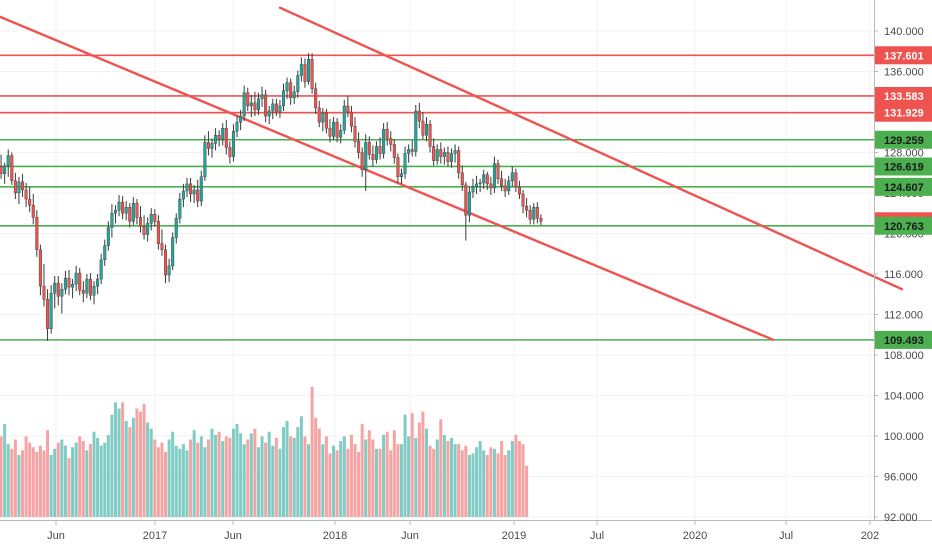  I want to click on price-tick-label: 140.000, so click(904, 32).